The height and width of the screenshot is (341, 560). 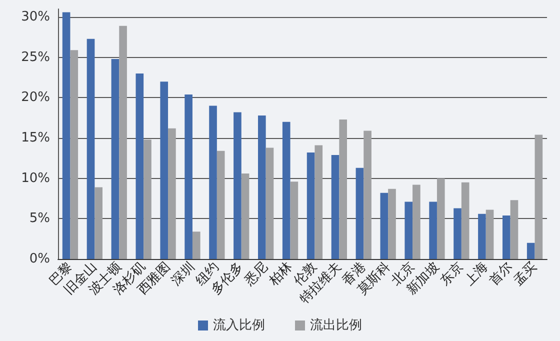 What do you see at coordinates (39, 259) in the screenshot?
I see `y-tick-label: 0%` at bounding box center [39, 259].